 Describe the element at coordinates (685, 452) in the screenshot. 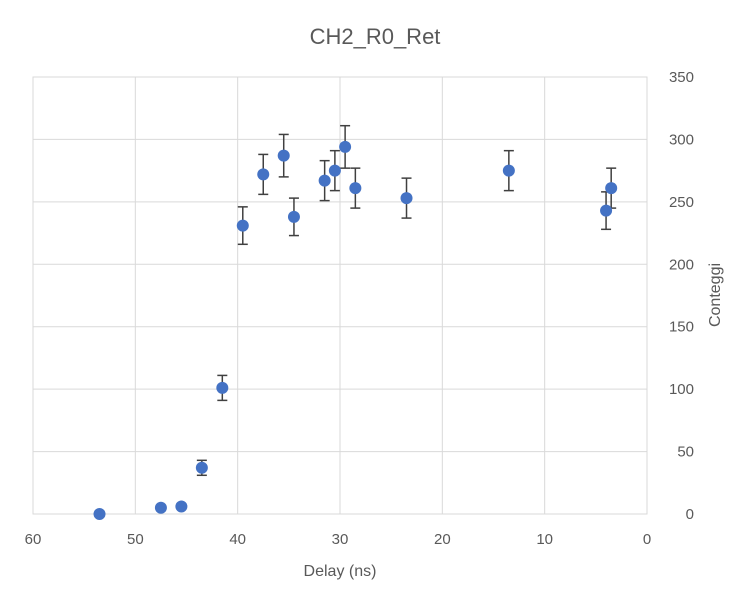

I see `y-tick-label: 50` at that location.